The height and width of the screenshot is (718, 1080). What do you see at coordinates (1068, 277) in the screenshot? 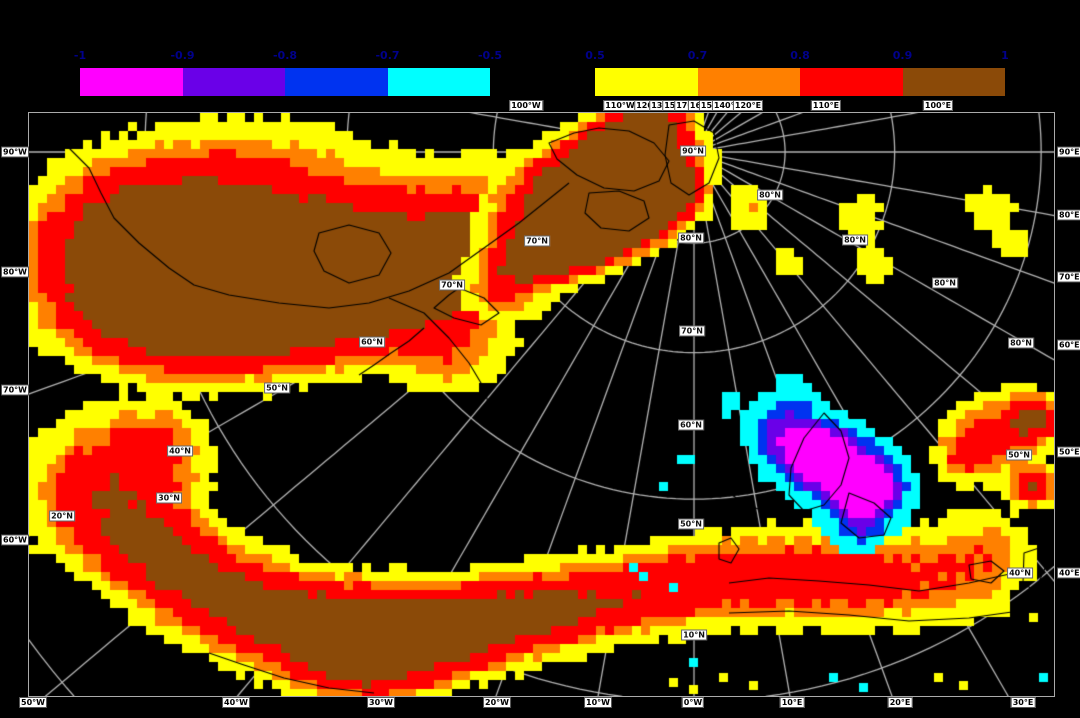
I see `axis-tick-right: 70°E` at bounding box center [1068, 277].